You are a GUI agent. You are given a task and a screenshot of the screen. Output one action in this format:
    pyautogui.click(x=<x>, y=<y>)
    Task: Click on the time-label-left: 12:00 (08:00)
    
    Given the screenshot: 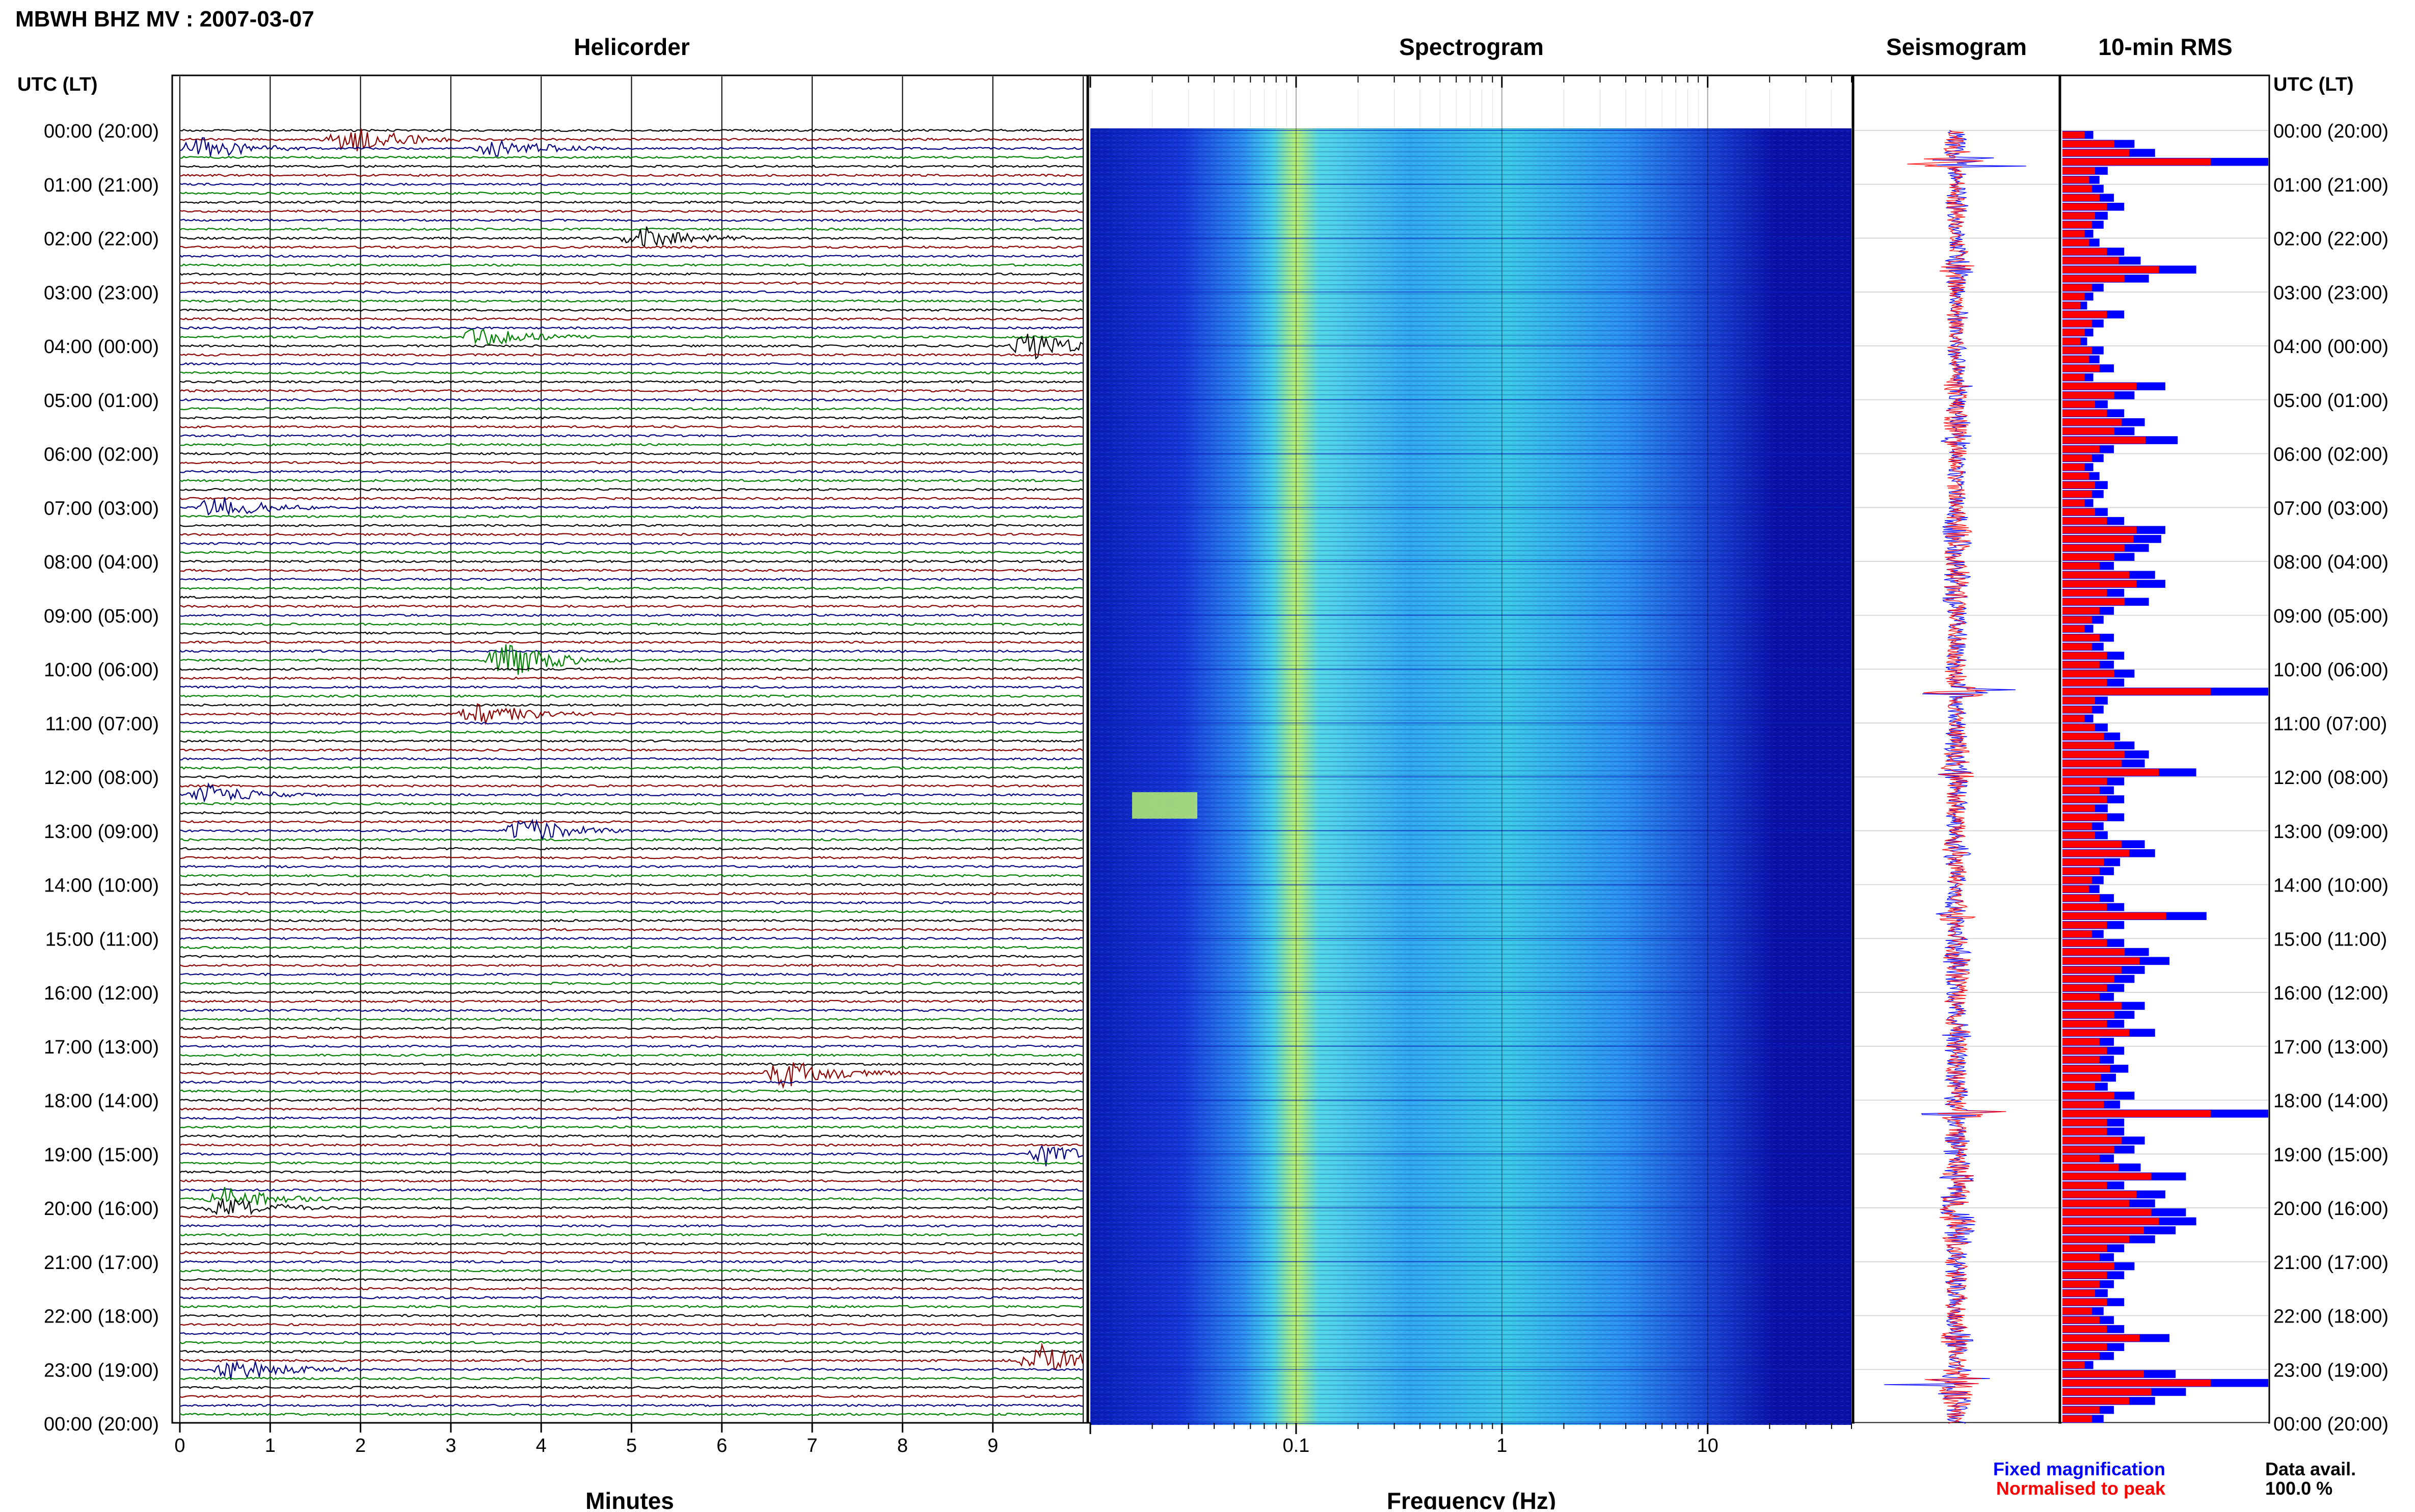 What is the action you would take?
    pyautogui.click(x=101, y=778)
    